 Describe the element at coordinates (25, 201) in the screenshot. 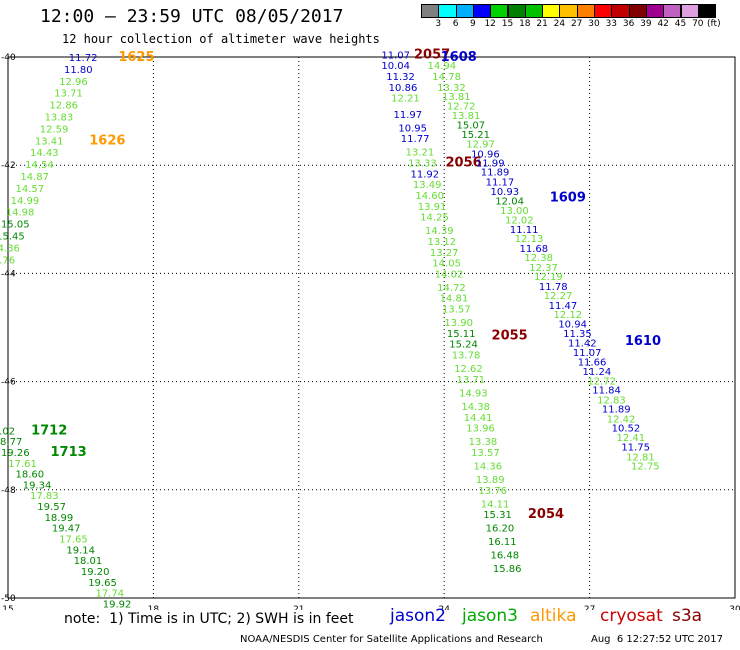

I see `wave-height-label: 14.99` at that location.